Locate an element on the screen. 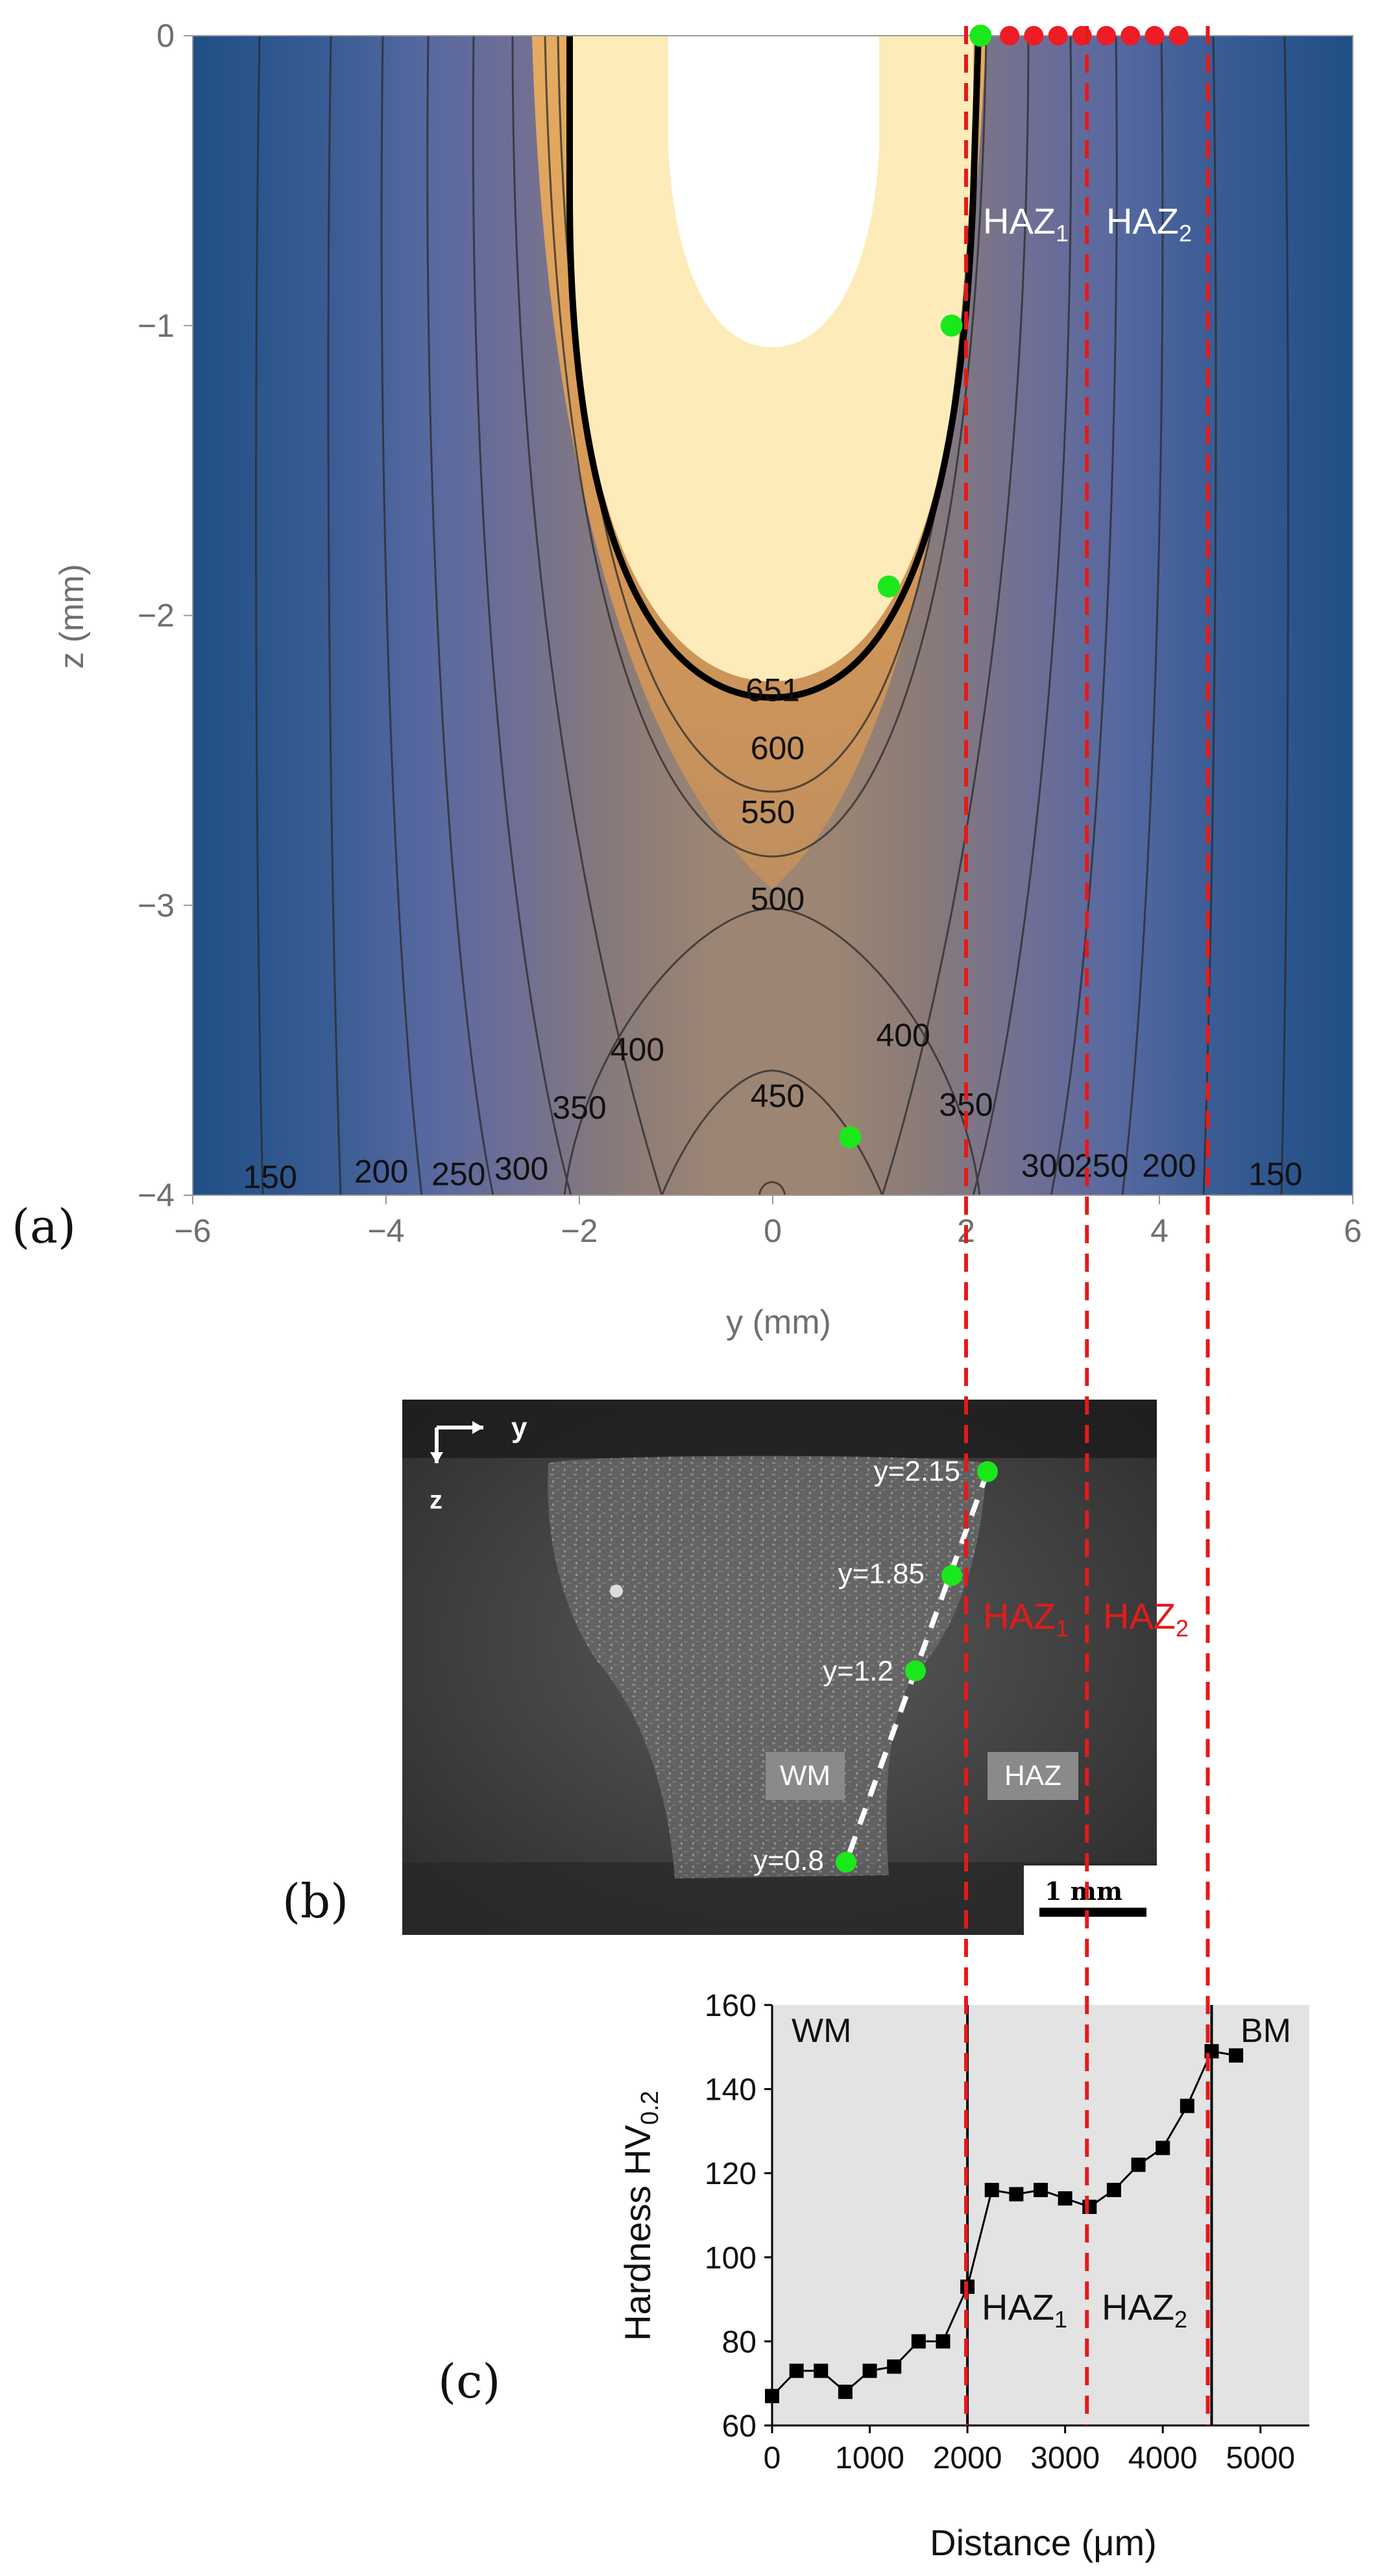 The height and width of the screenshot is (2576, 1393). x-tick-label: 0 is located at coordinates (773, 1231).